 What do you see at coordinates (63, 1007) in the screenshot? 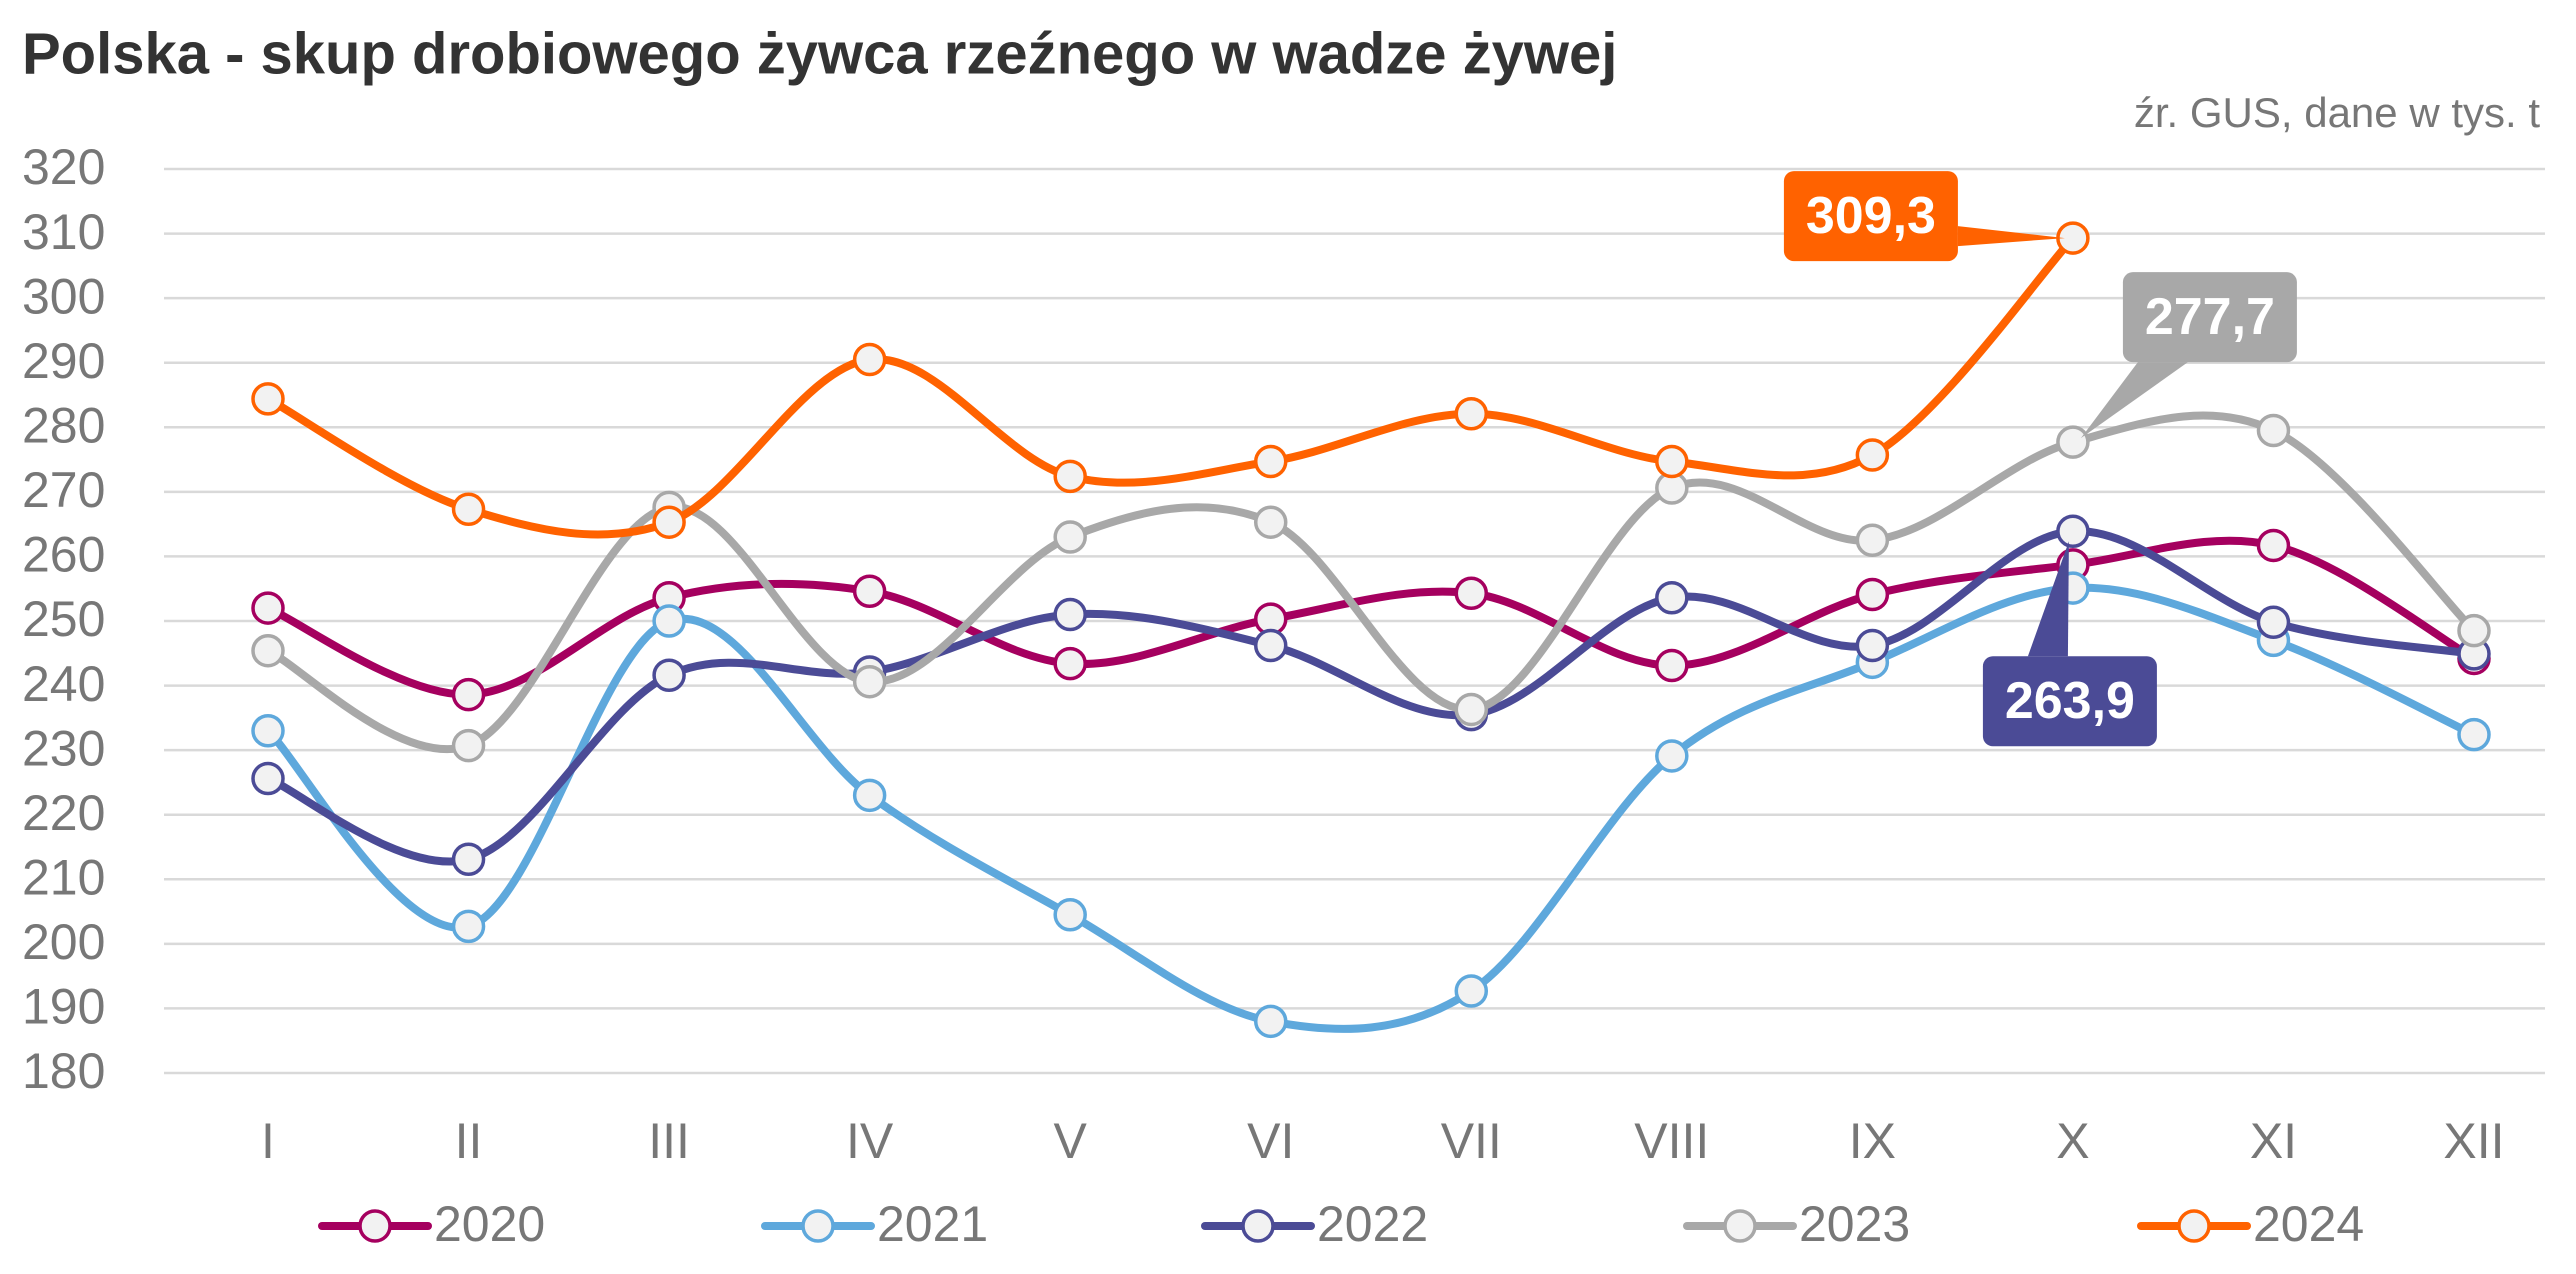
I see `y-tick-label: 190` at bounding box center [63, 1007].